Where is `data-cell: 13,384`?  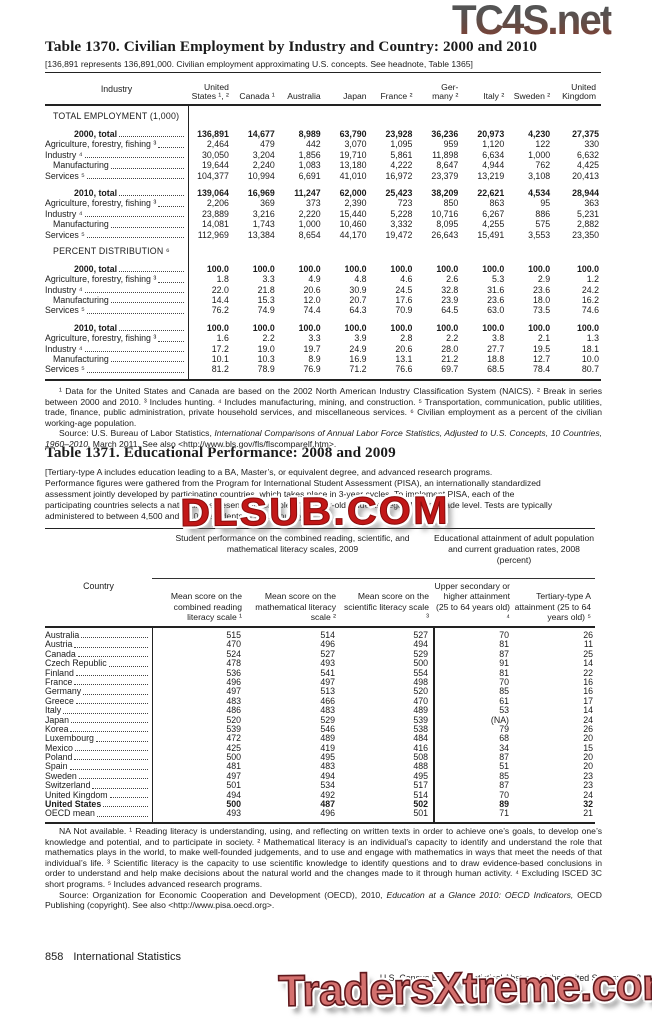
data-cell: 13,384 is located at coordinates (261, 234).